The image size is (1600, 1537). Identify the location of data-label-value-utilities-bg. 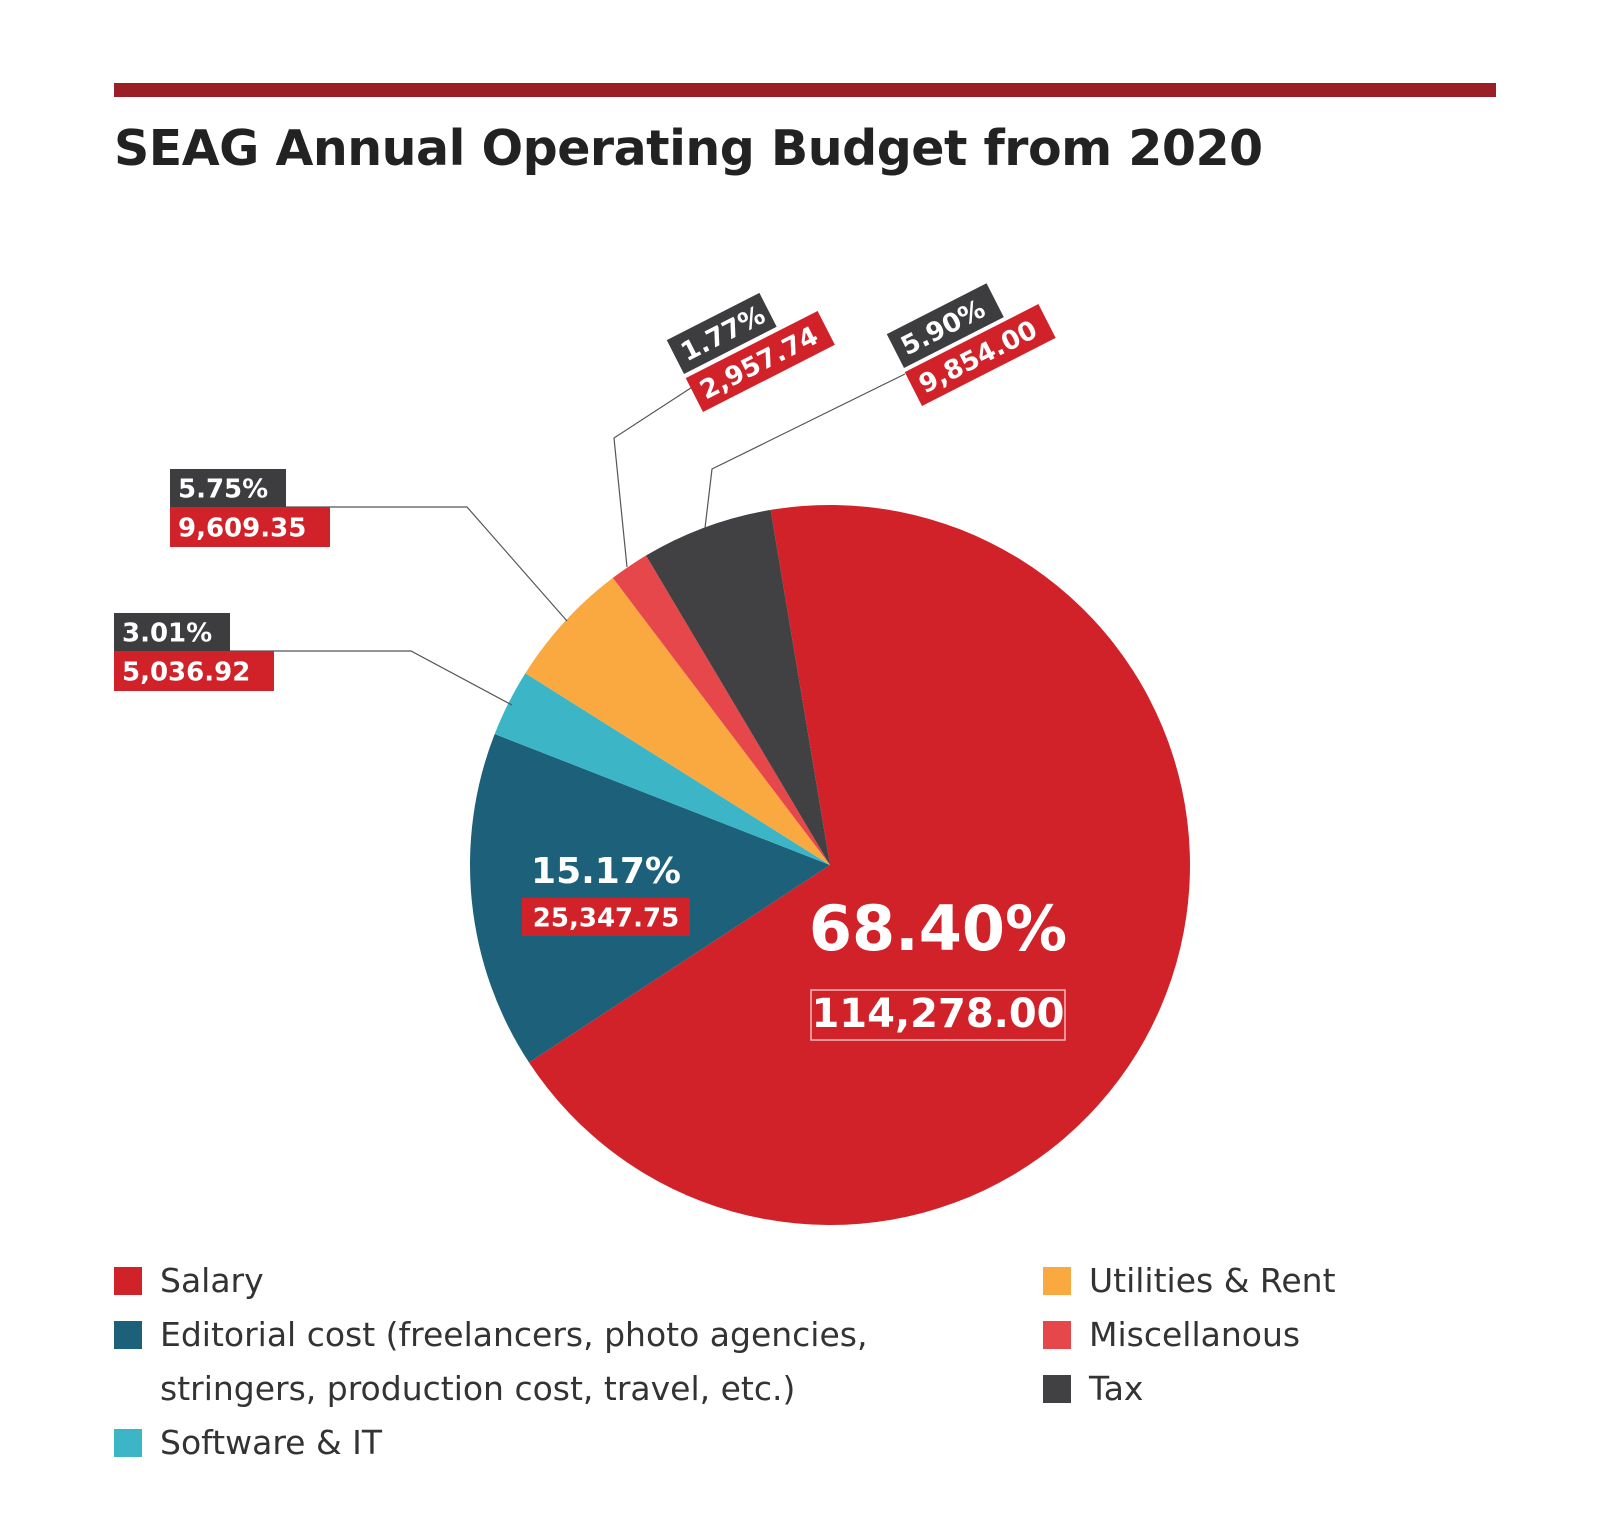
(250, 527).